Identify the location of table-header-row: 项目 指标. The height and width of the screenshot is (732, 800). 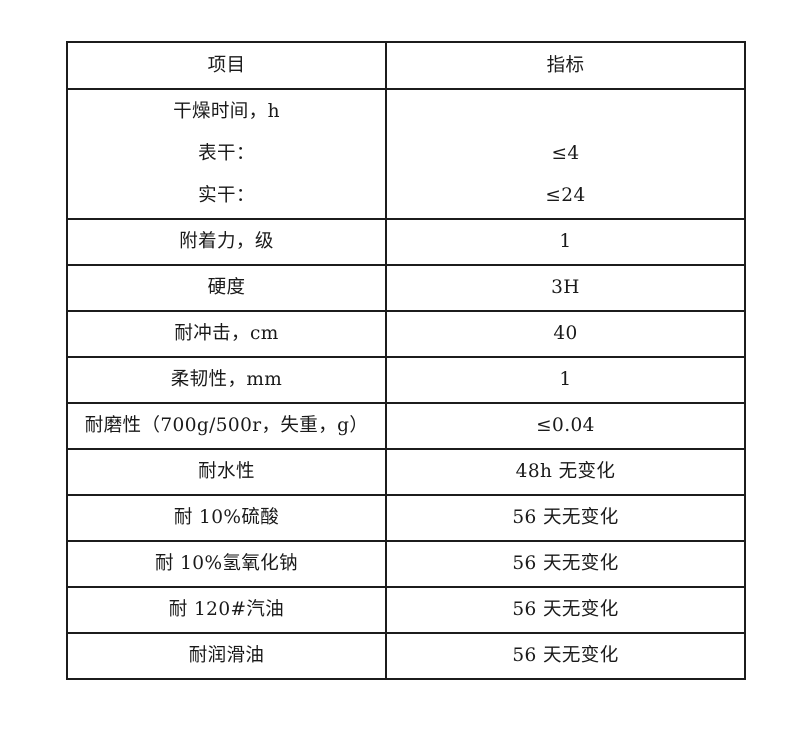
(406, 65).